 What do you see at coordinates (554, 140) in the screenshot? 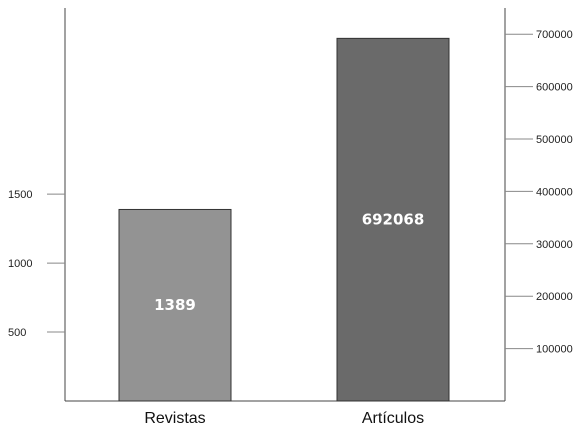
I see `right-tick-label: 500000` at bounding box center [554, 140].